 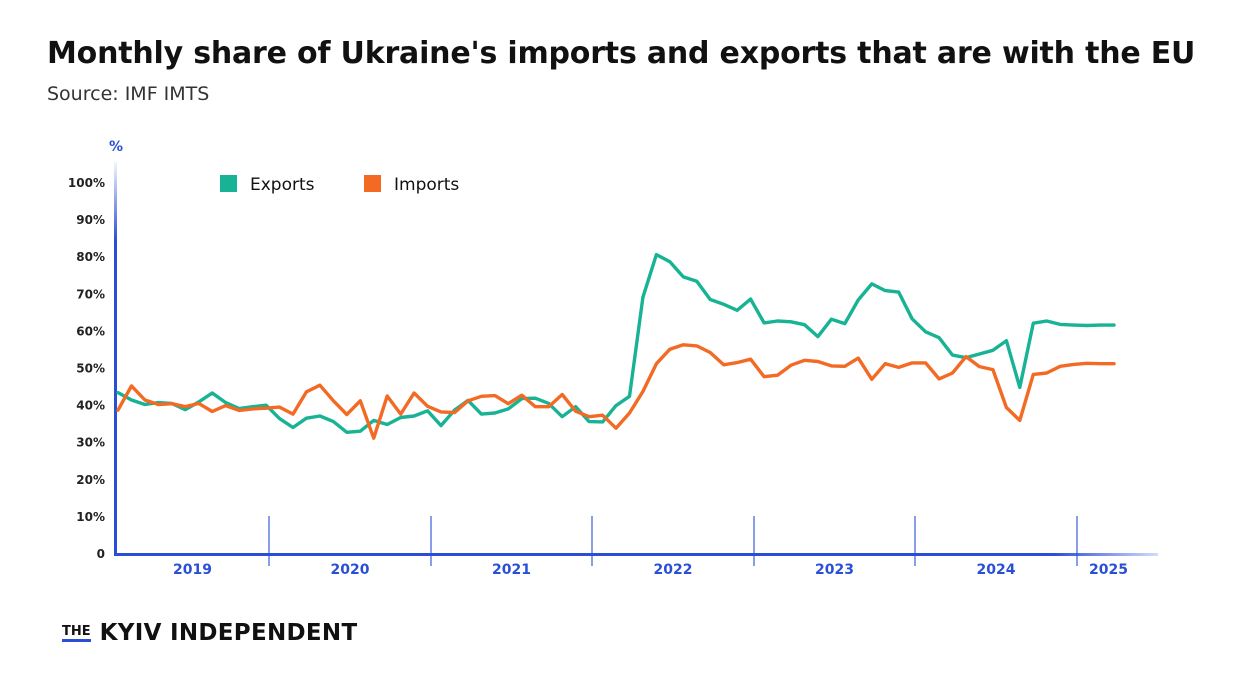 I want to click on logo-name: KYIV INDEPENDENT, so click(x=228, y=633).